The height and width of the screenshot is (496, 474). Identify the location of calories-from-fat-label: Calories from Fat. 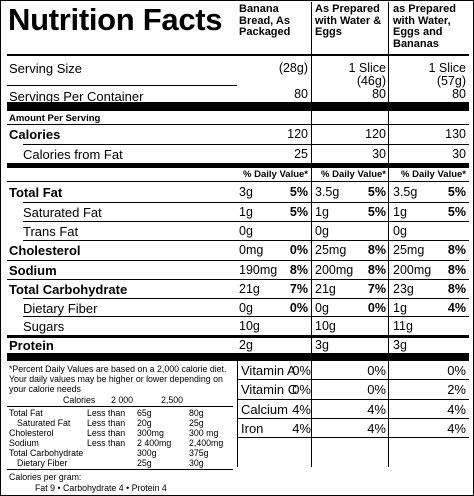
(73, 154).